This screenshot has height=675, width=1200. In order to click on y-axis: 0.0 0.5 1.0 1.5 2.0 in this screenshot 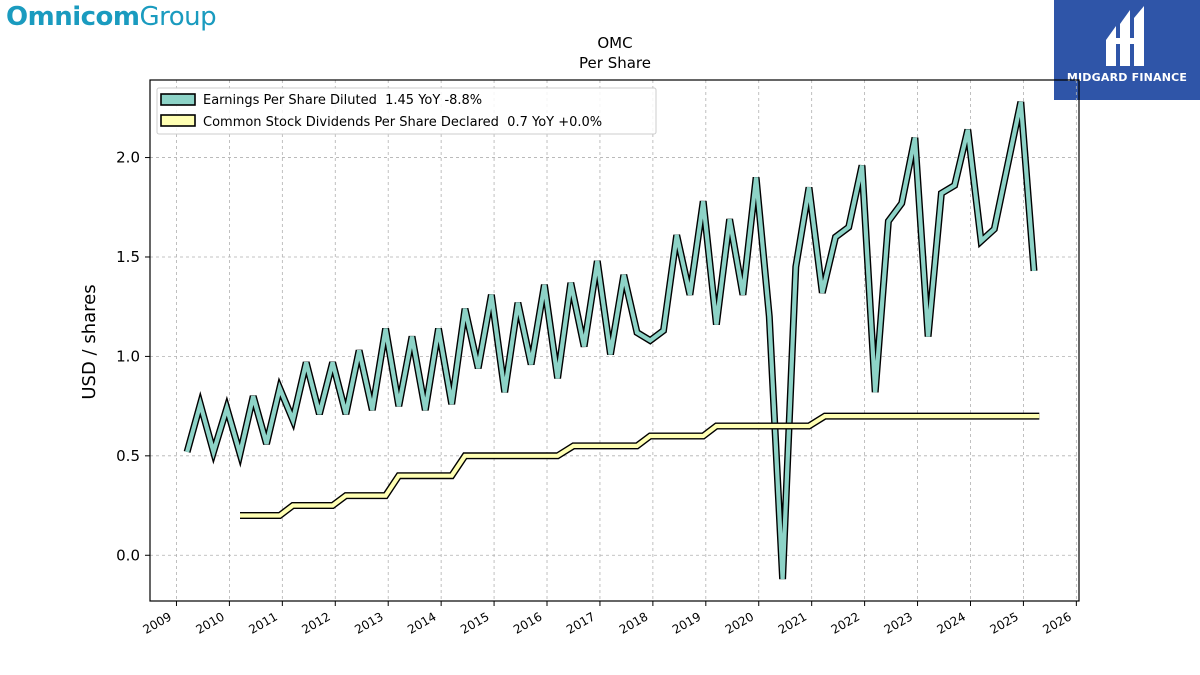, I will do `click(133, 356)`.